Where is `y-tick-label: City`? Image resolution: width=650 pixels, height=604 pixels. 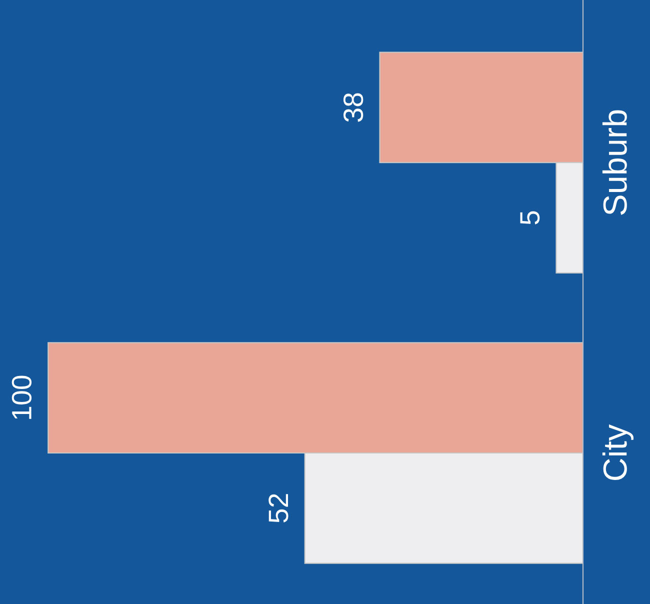 y-tick-label: City is located at coordinates (618, 452).